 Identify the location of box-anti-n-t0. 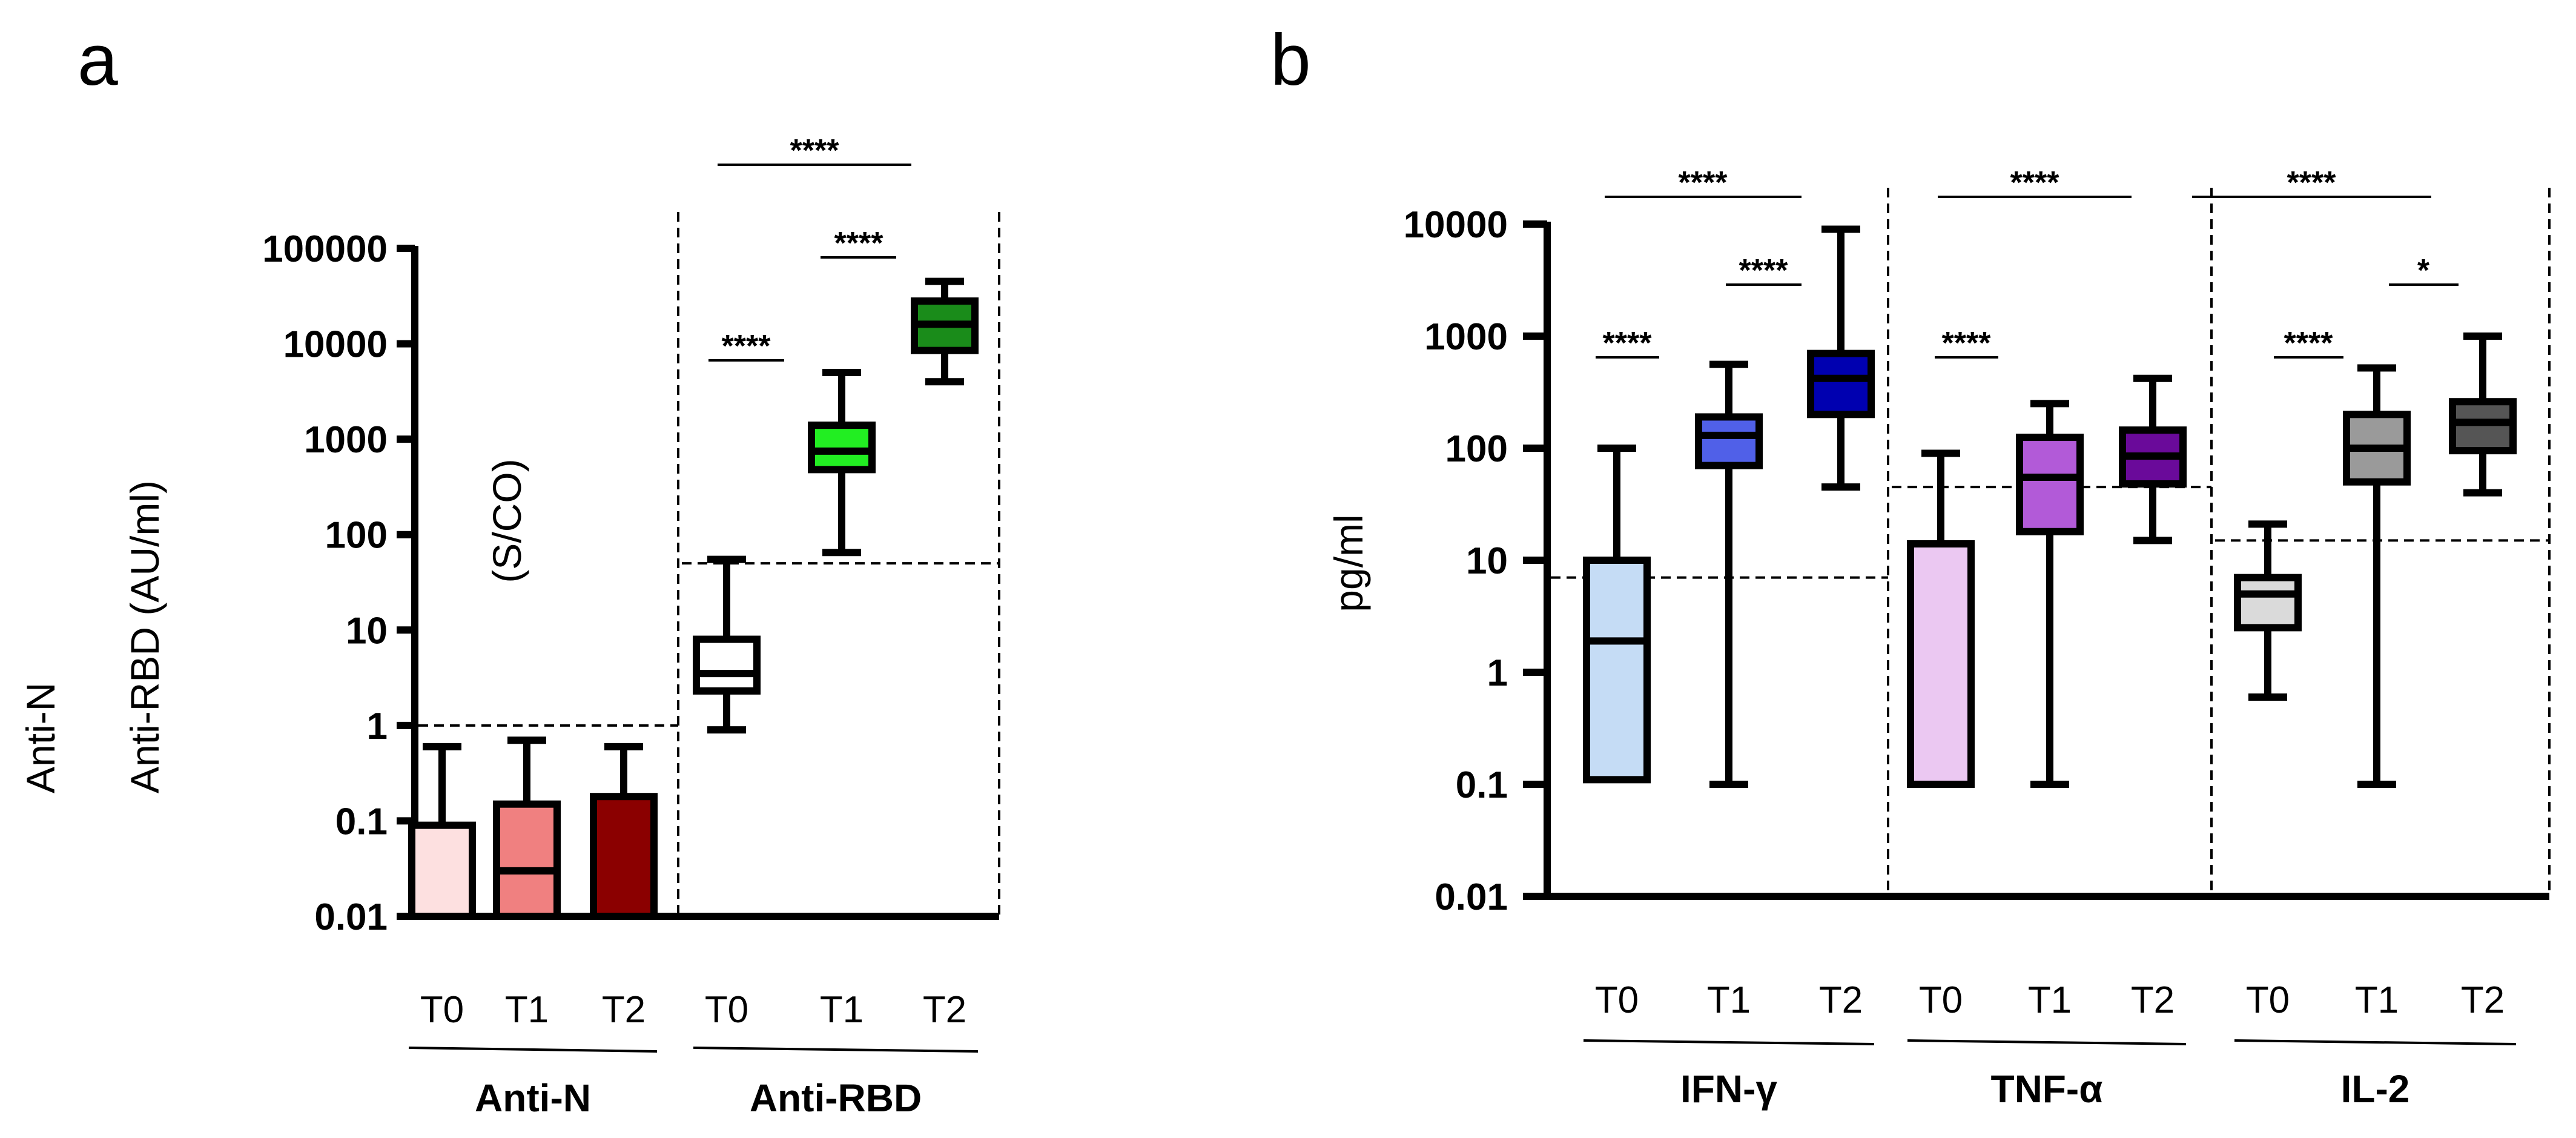
(442, 871).